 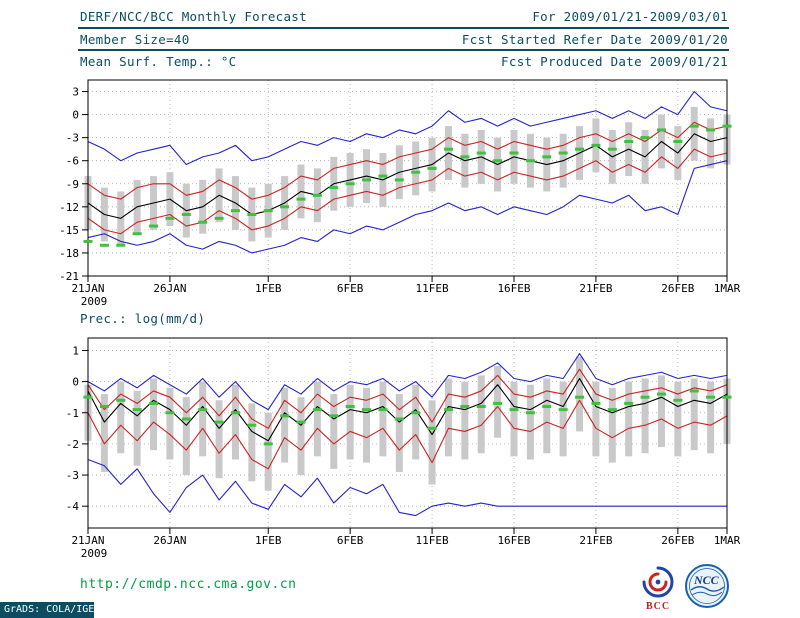 What do you see at coordinates (706, 580) in the screenshot?
I see `svg-text: NCC` at bounding box center [706, 580].